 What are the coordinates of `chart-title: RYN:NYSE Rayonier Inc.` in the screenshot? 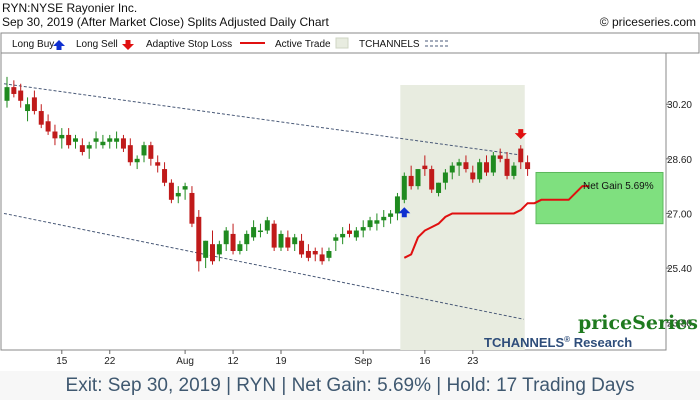 It's located at (70, 8).